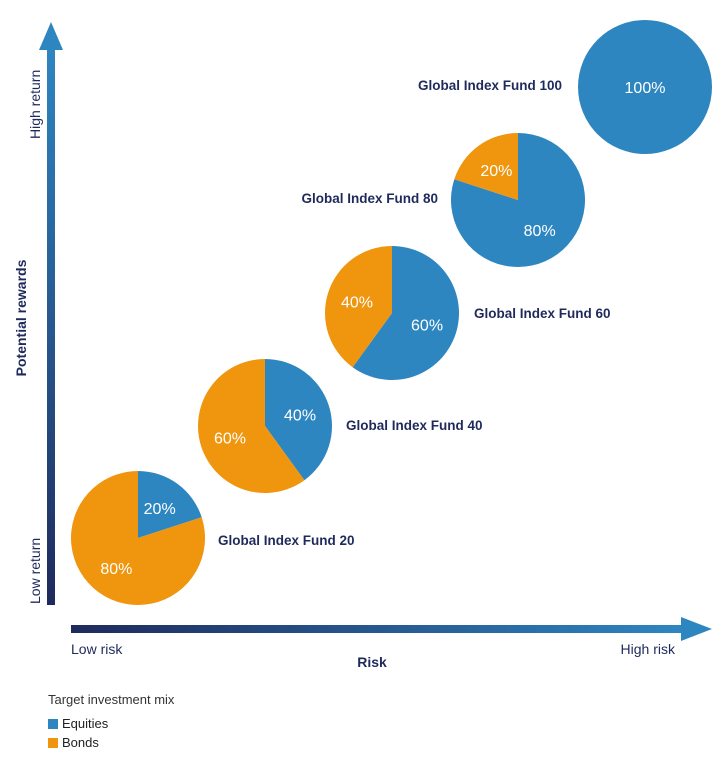 The width and height of the screenshot is (728, 765). Describe the element at coordinates (286, 540) in the screenshot. I see `fund-label: Global Index Fund 20` at that location.